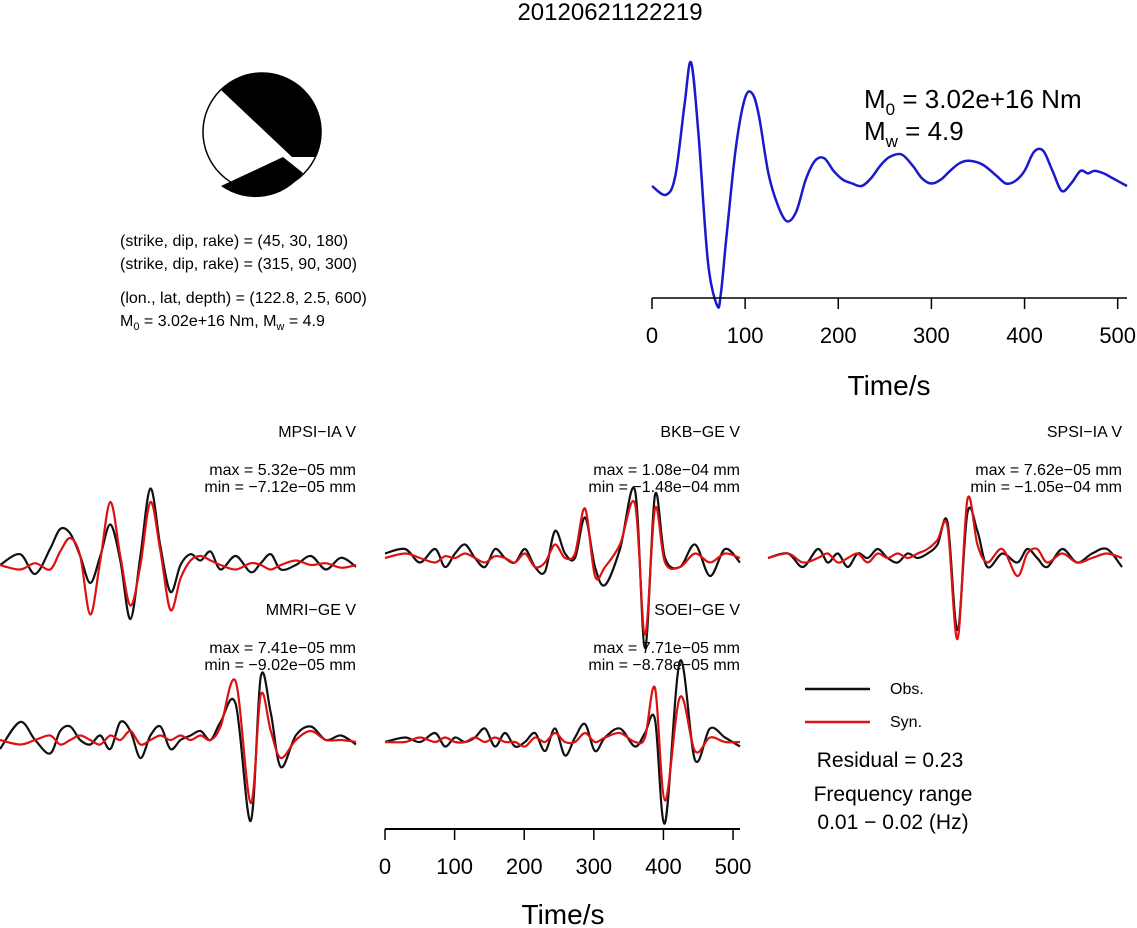 The image size is (1137, 928). Describe the element at coordinates (593, 866) in the screenshot. I see `waveform-tick-label: 300` at that location.